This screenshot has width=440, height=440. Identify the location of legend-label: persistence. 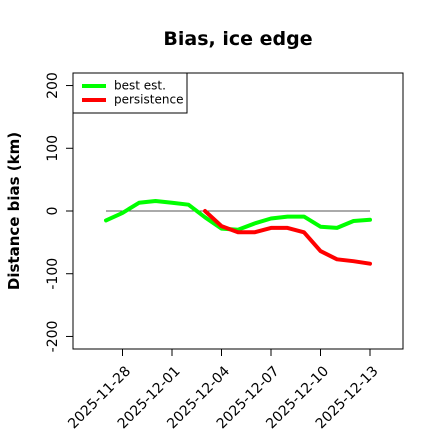
(148, 100).